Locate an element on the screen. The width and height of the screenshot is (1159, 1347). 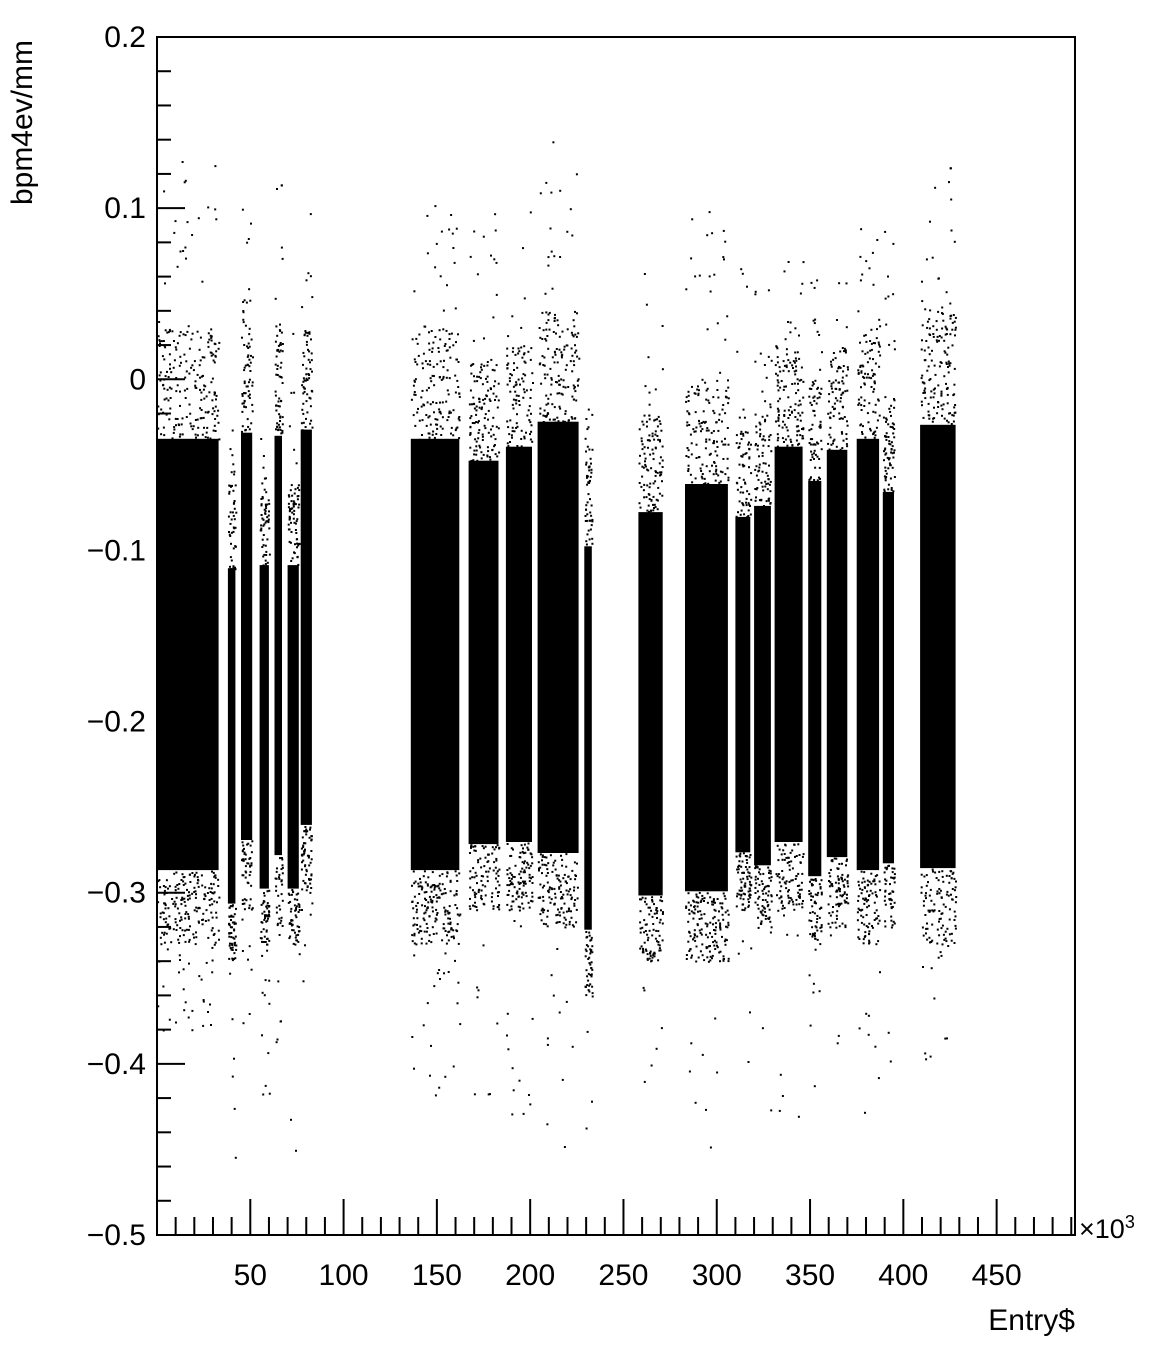
run-core is located at coordinates (188, 654).